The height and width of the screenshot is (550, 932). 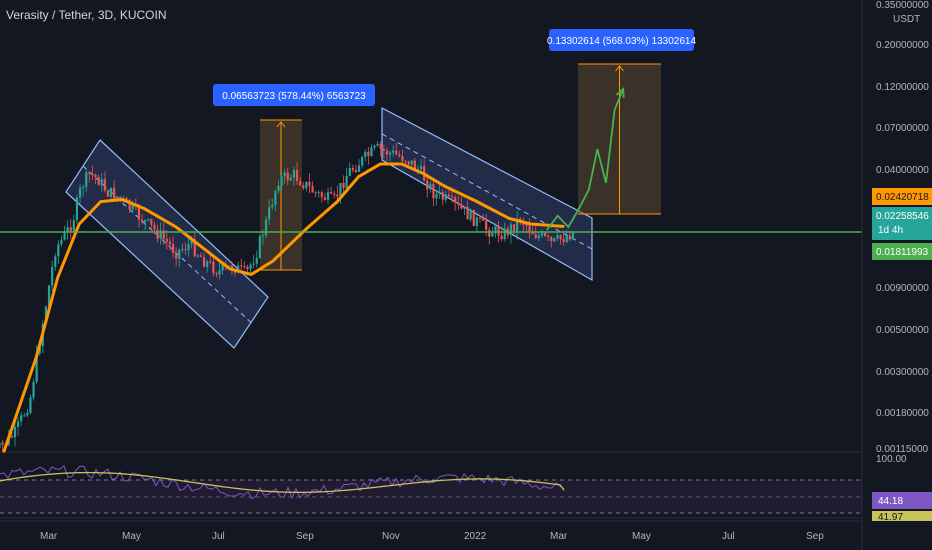 I want to click on rsi-line, so click(x=282, y=482).